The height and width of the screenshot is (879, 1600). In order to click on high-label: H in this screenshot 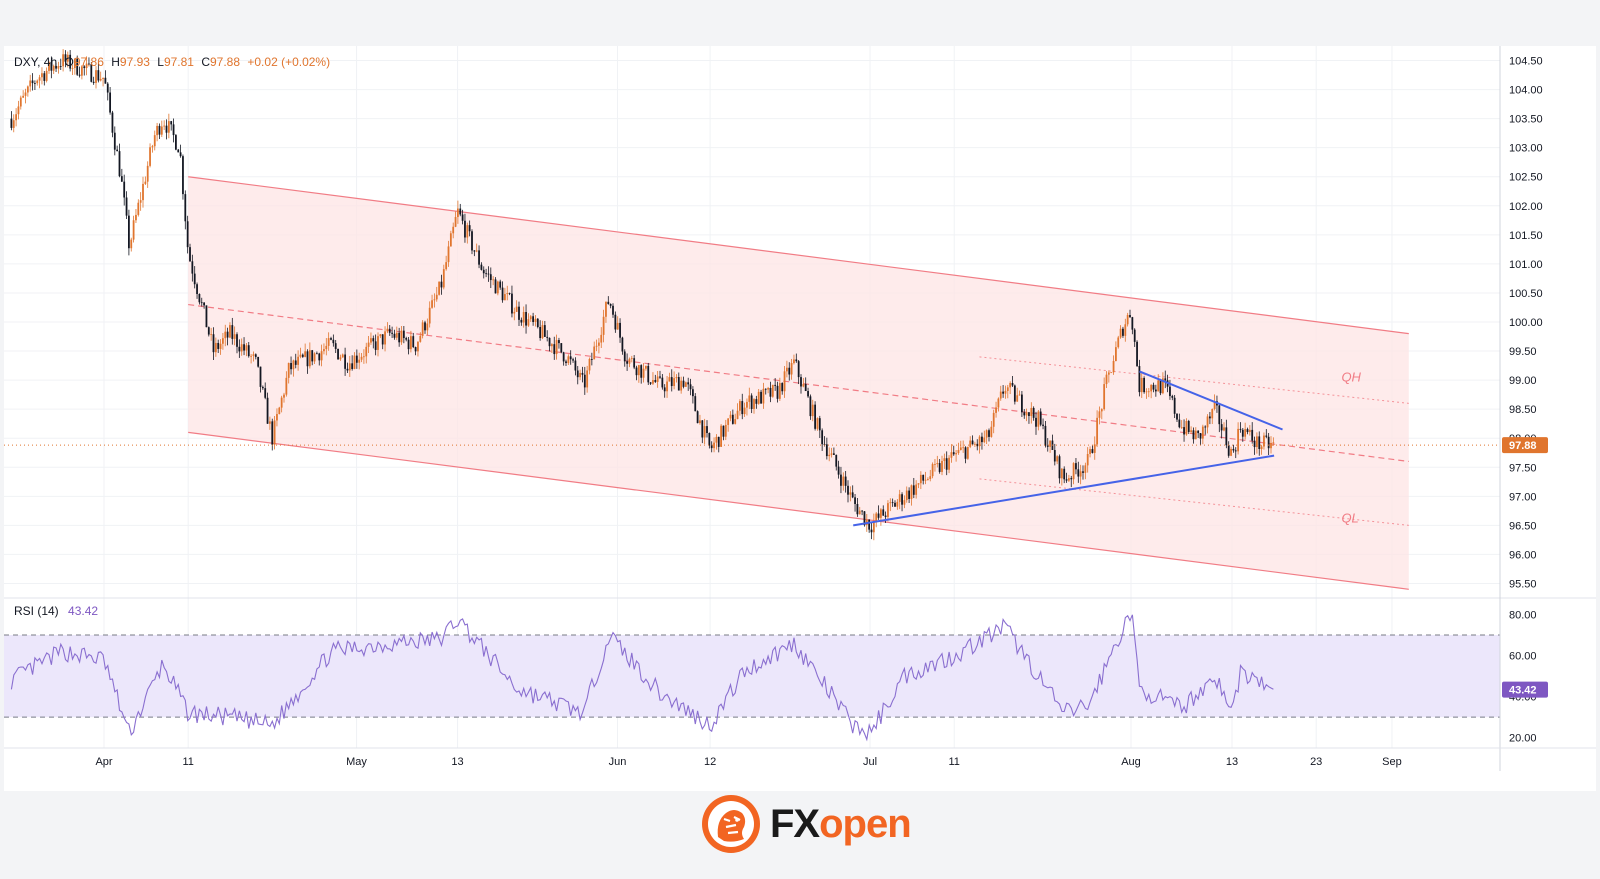, I will do `click(115, 62)`.